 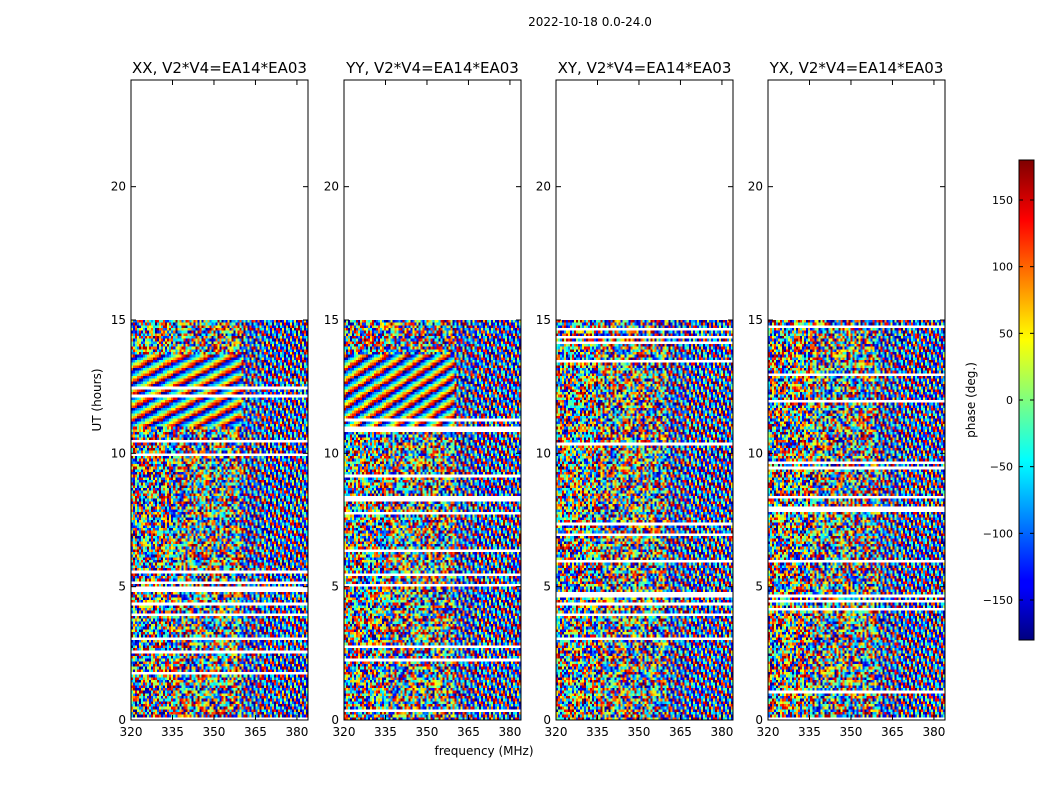 I want to click on panel-title: XX, V2*V4=EA14*EA03, so click(x=219, y=68).